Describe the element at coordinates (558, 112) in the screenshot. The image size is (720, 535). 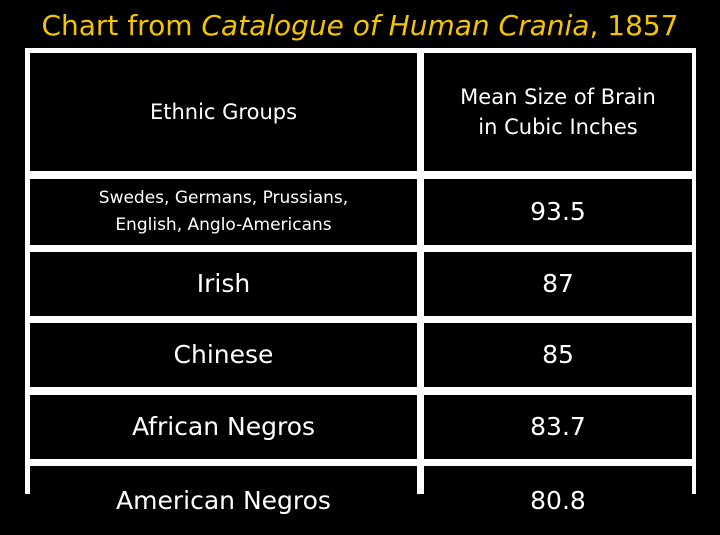
I see `header-mean-brain-size: Mean Size of Brain in Cubic Inches` at that location.